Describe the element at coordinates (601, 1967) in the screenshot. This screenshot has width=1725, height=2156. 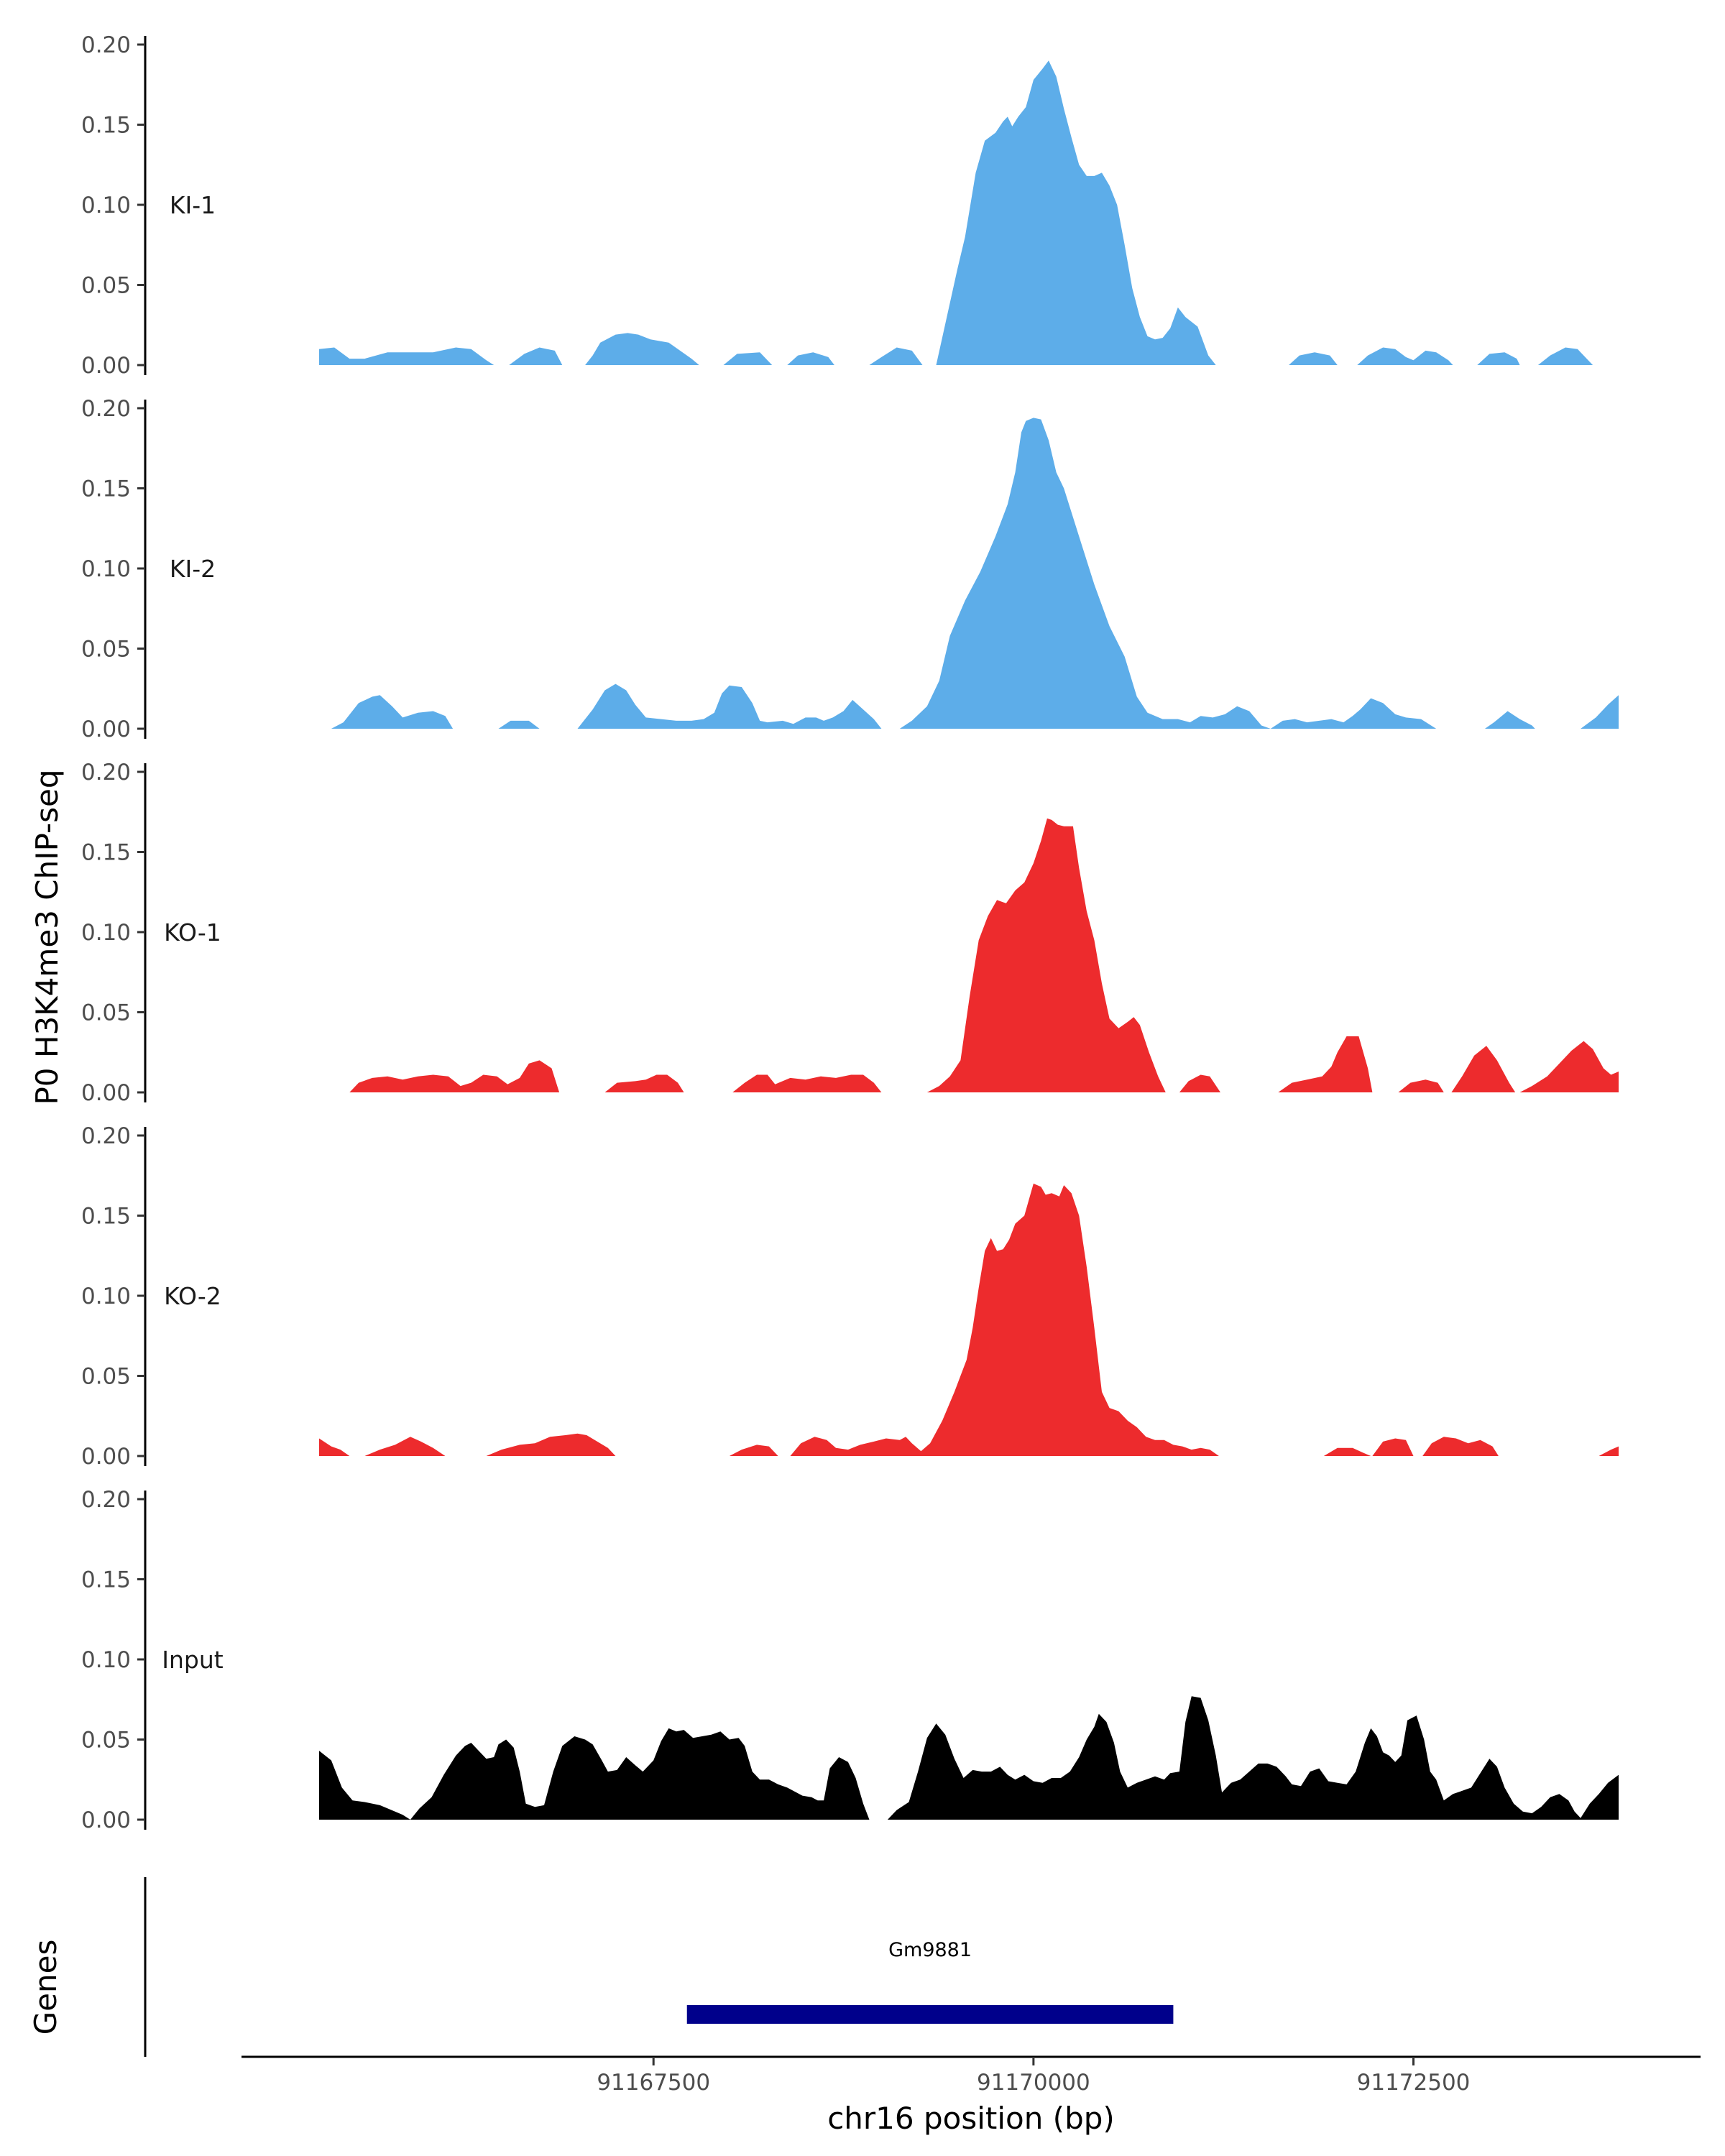
I see `gene-panel: Genes Gm9881` at that location.